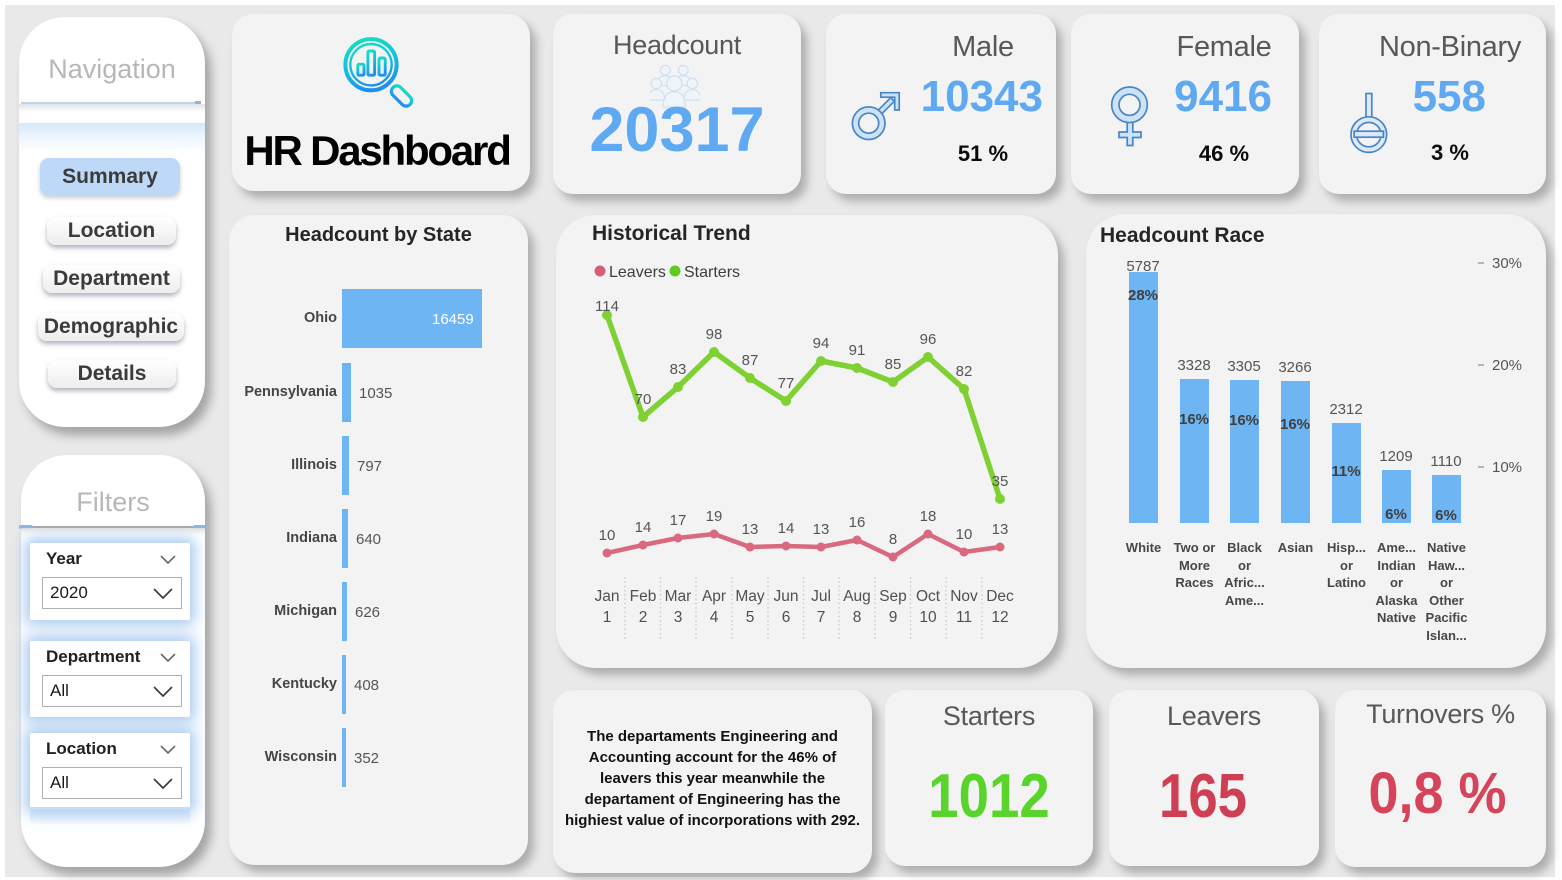 The image size is (1562, 880). What do you see at coordinates (678, 596) in the screenshot?
I see `svg-text: Mar` at bounding box center [678, 596].